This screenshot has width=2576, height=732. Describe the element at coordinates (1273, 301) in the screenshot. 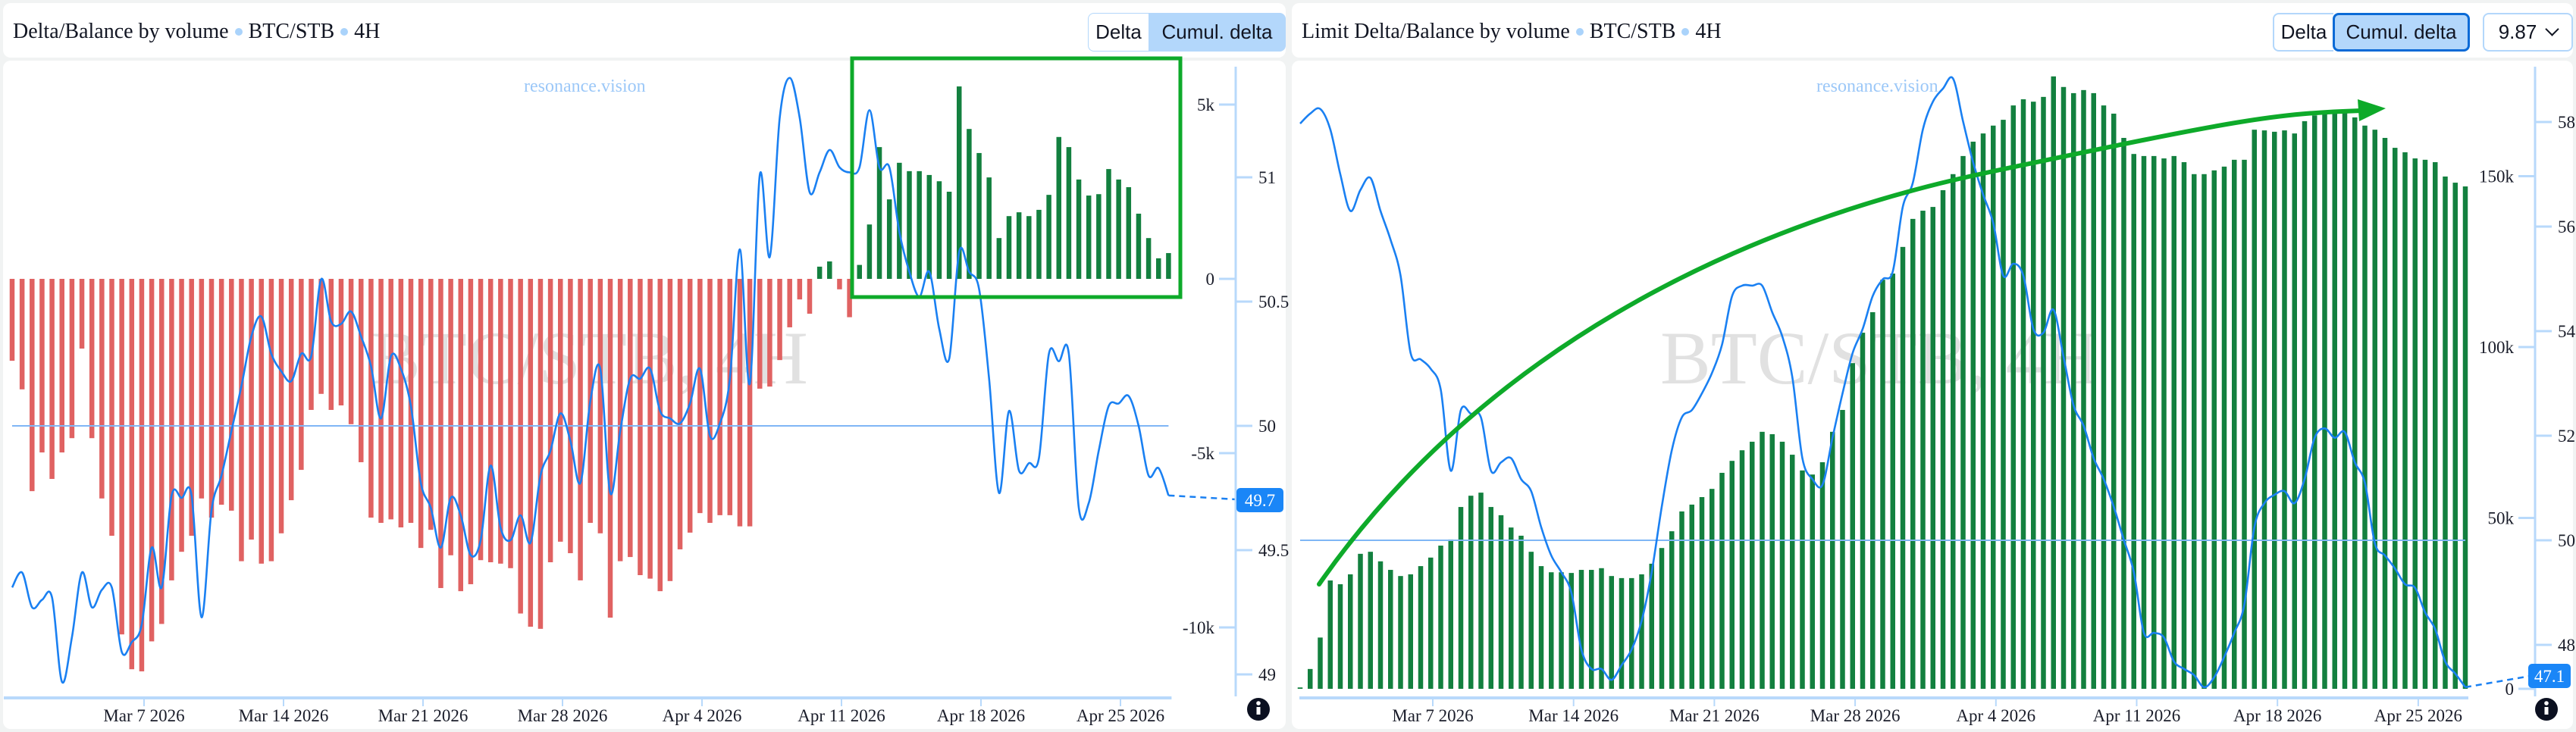

I see `price-axis-label: 50.5` at that location.